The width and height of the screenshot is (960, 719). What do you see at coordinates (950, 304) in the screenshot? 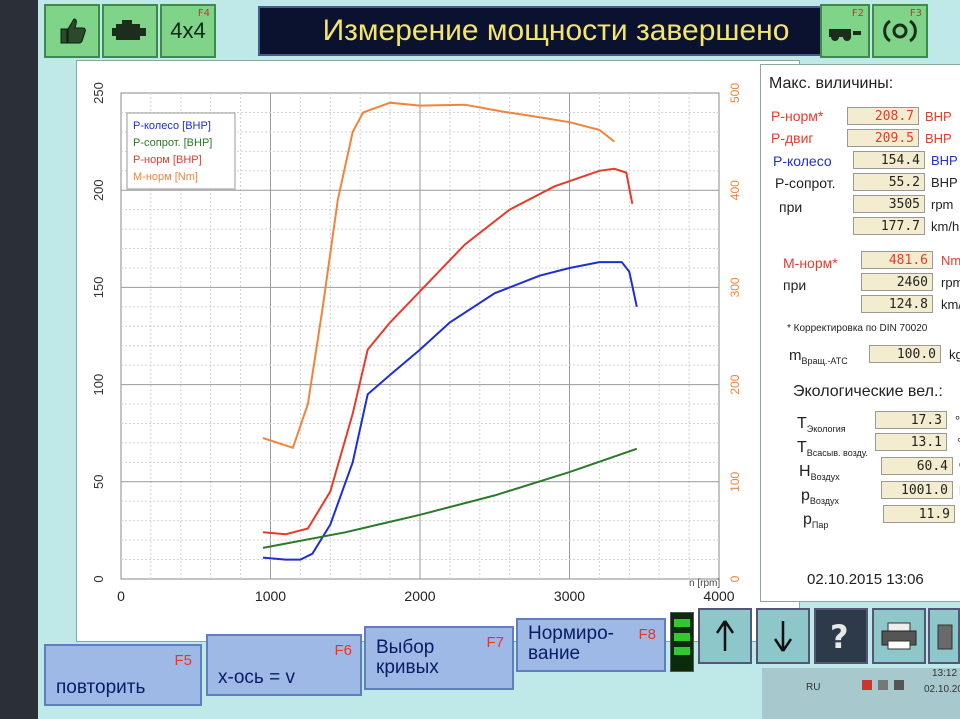
I see `m-speed-unit: km/h` at bounding box center [950, 304].